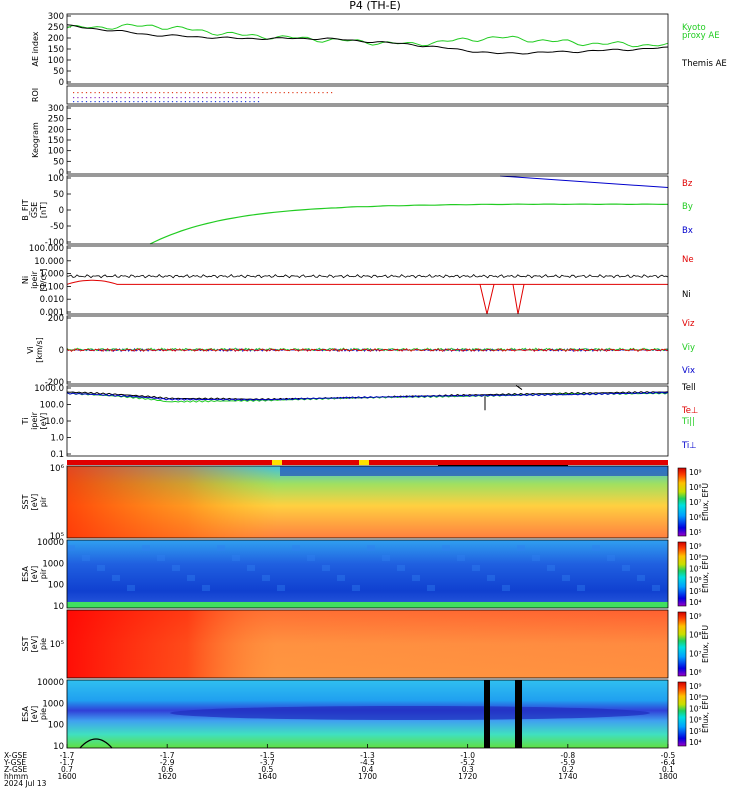 This screenshot has width=750, height=800. Describe the element at coordinates (52, 287) in the screenshot. I see `y-tick-label: 0.100` at that location.